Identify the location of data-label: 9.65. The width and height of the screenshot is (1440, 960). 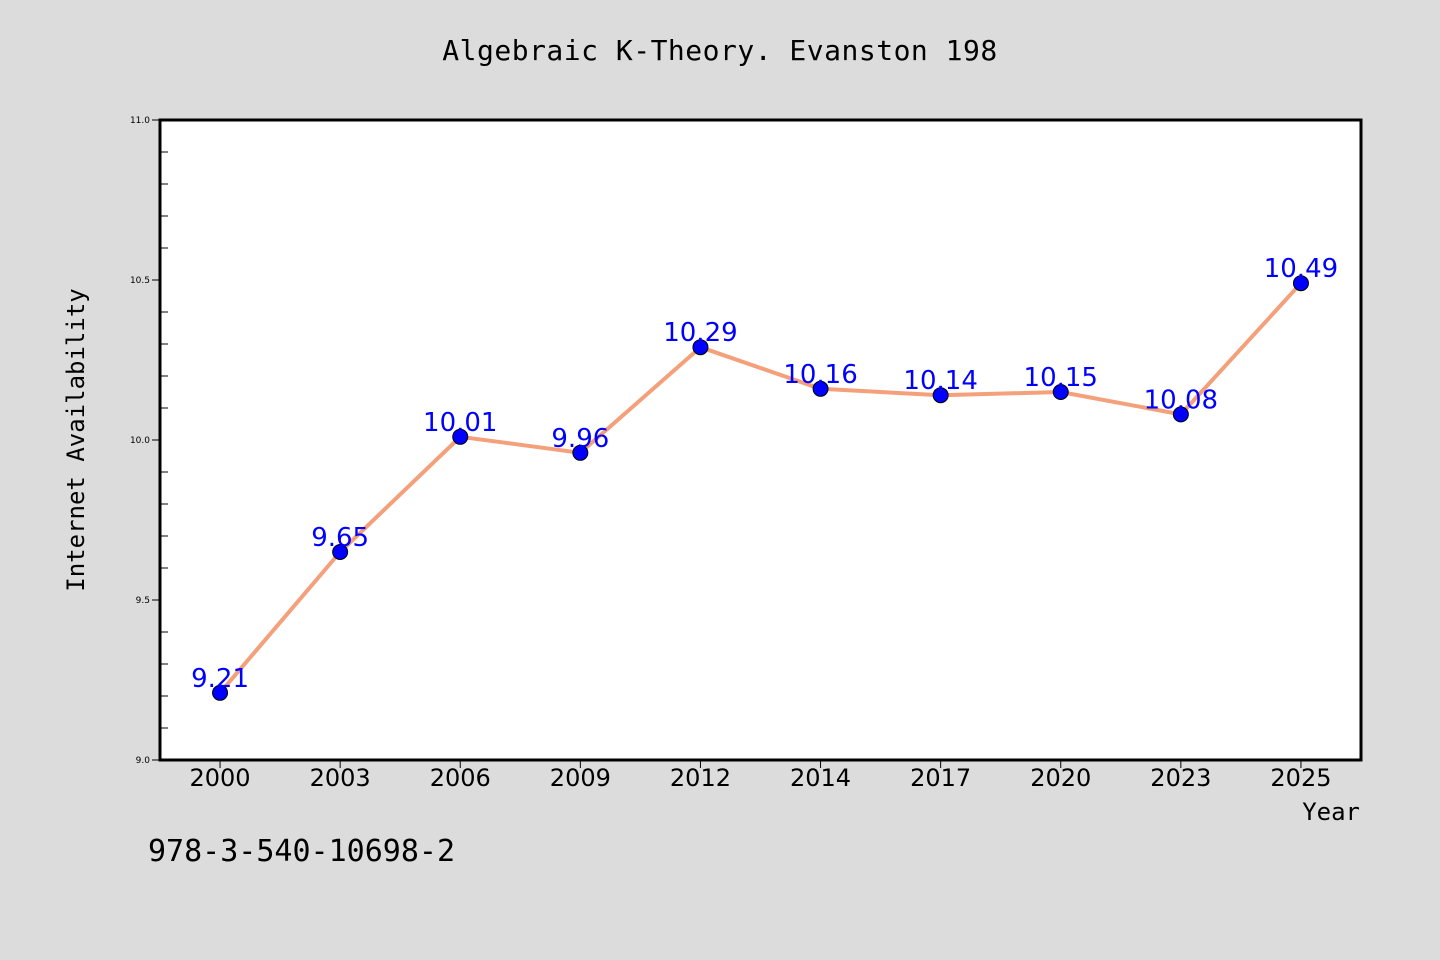
(340, 538).